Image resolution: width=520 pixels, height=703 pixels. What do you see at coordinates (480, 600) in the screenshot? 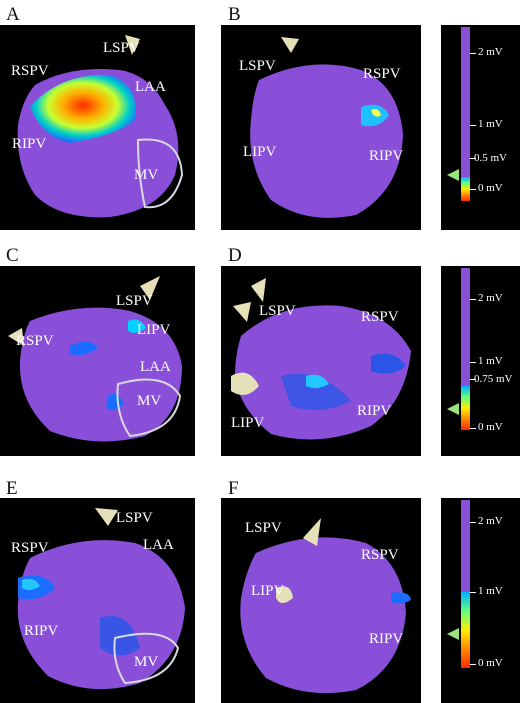
I see `color-scale-bottom: 2 mV 1 mV 0 mV` at bounding box center [480, 600].